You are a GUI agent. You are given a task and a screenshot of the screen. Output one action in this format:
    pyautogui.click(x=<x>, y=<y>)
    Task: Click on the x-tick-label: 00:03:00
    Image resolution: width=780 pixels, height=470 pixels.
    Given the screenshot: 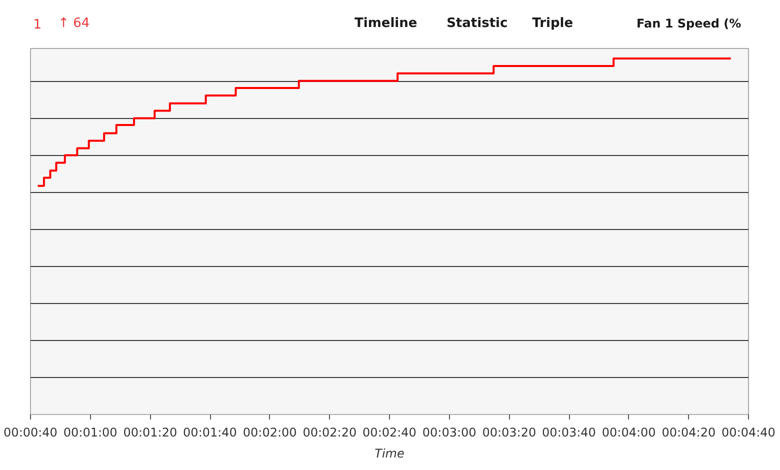 What is the action you would take?
    pyautogui.click(x=449, y=433)
    